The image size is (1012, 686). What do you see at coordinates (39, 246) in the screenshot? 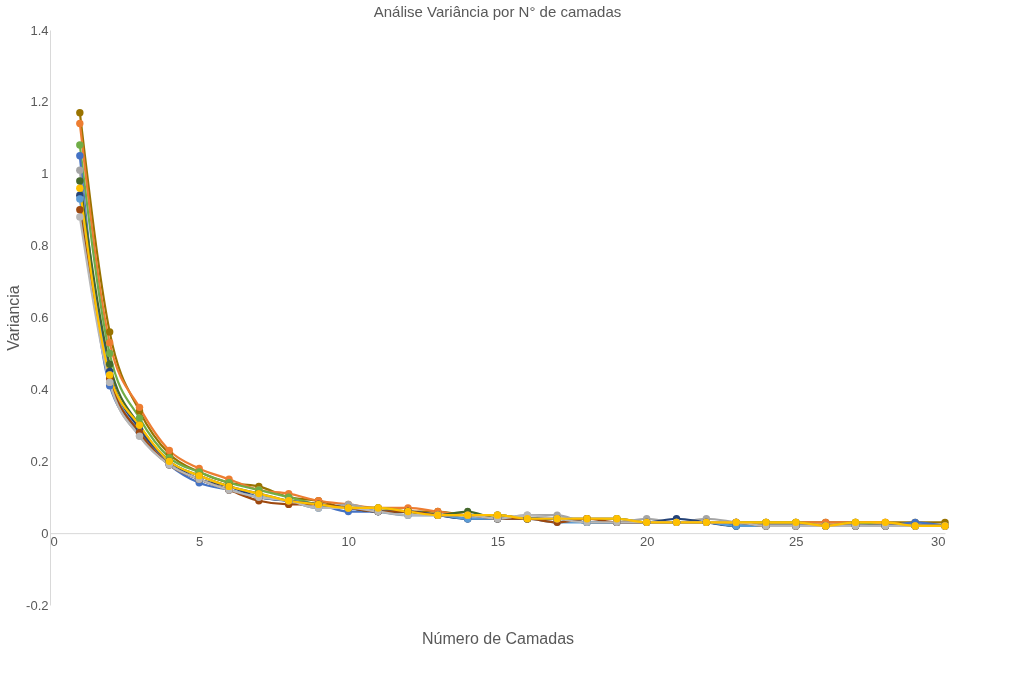
I see `y-tick-label: 0.8` at bounding box center [39, 246].